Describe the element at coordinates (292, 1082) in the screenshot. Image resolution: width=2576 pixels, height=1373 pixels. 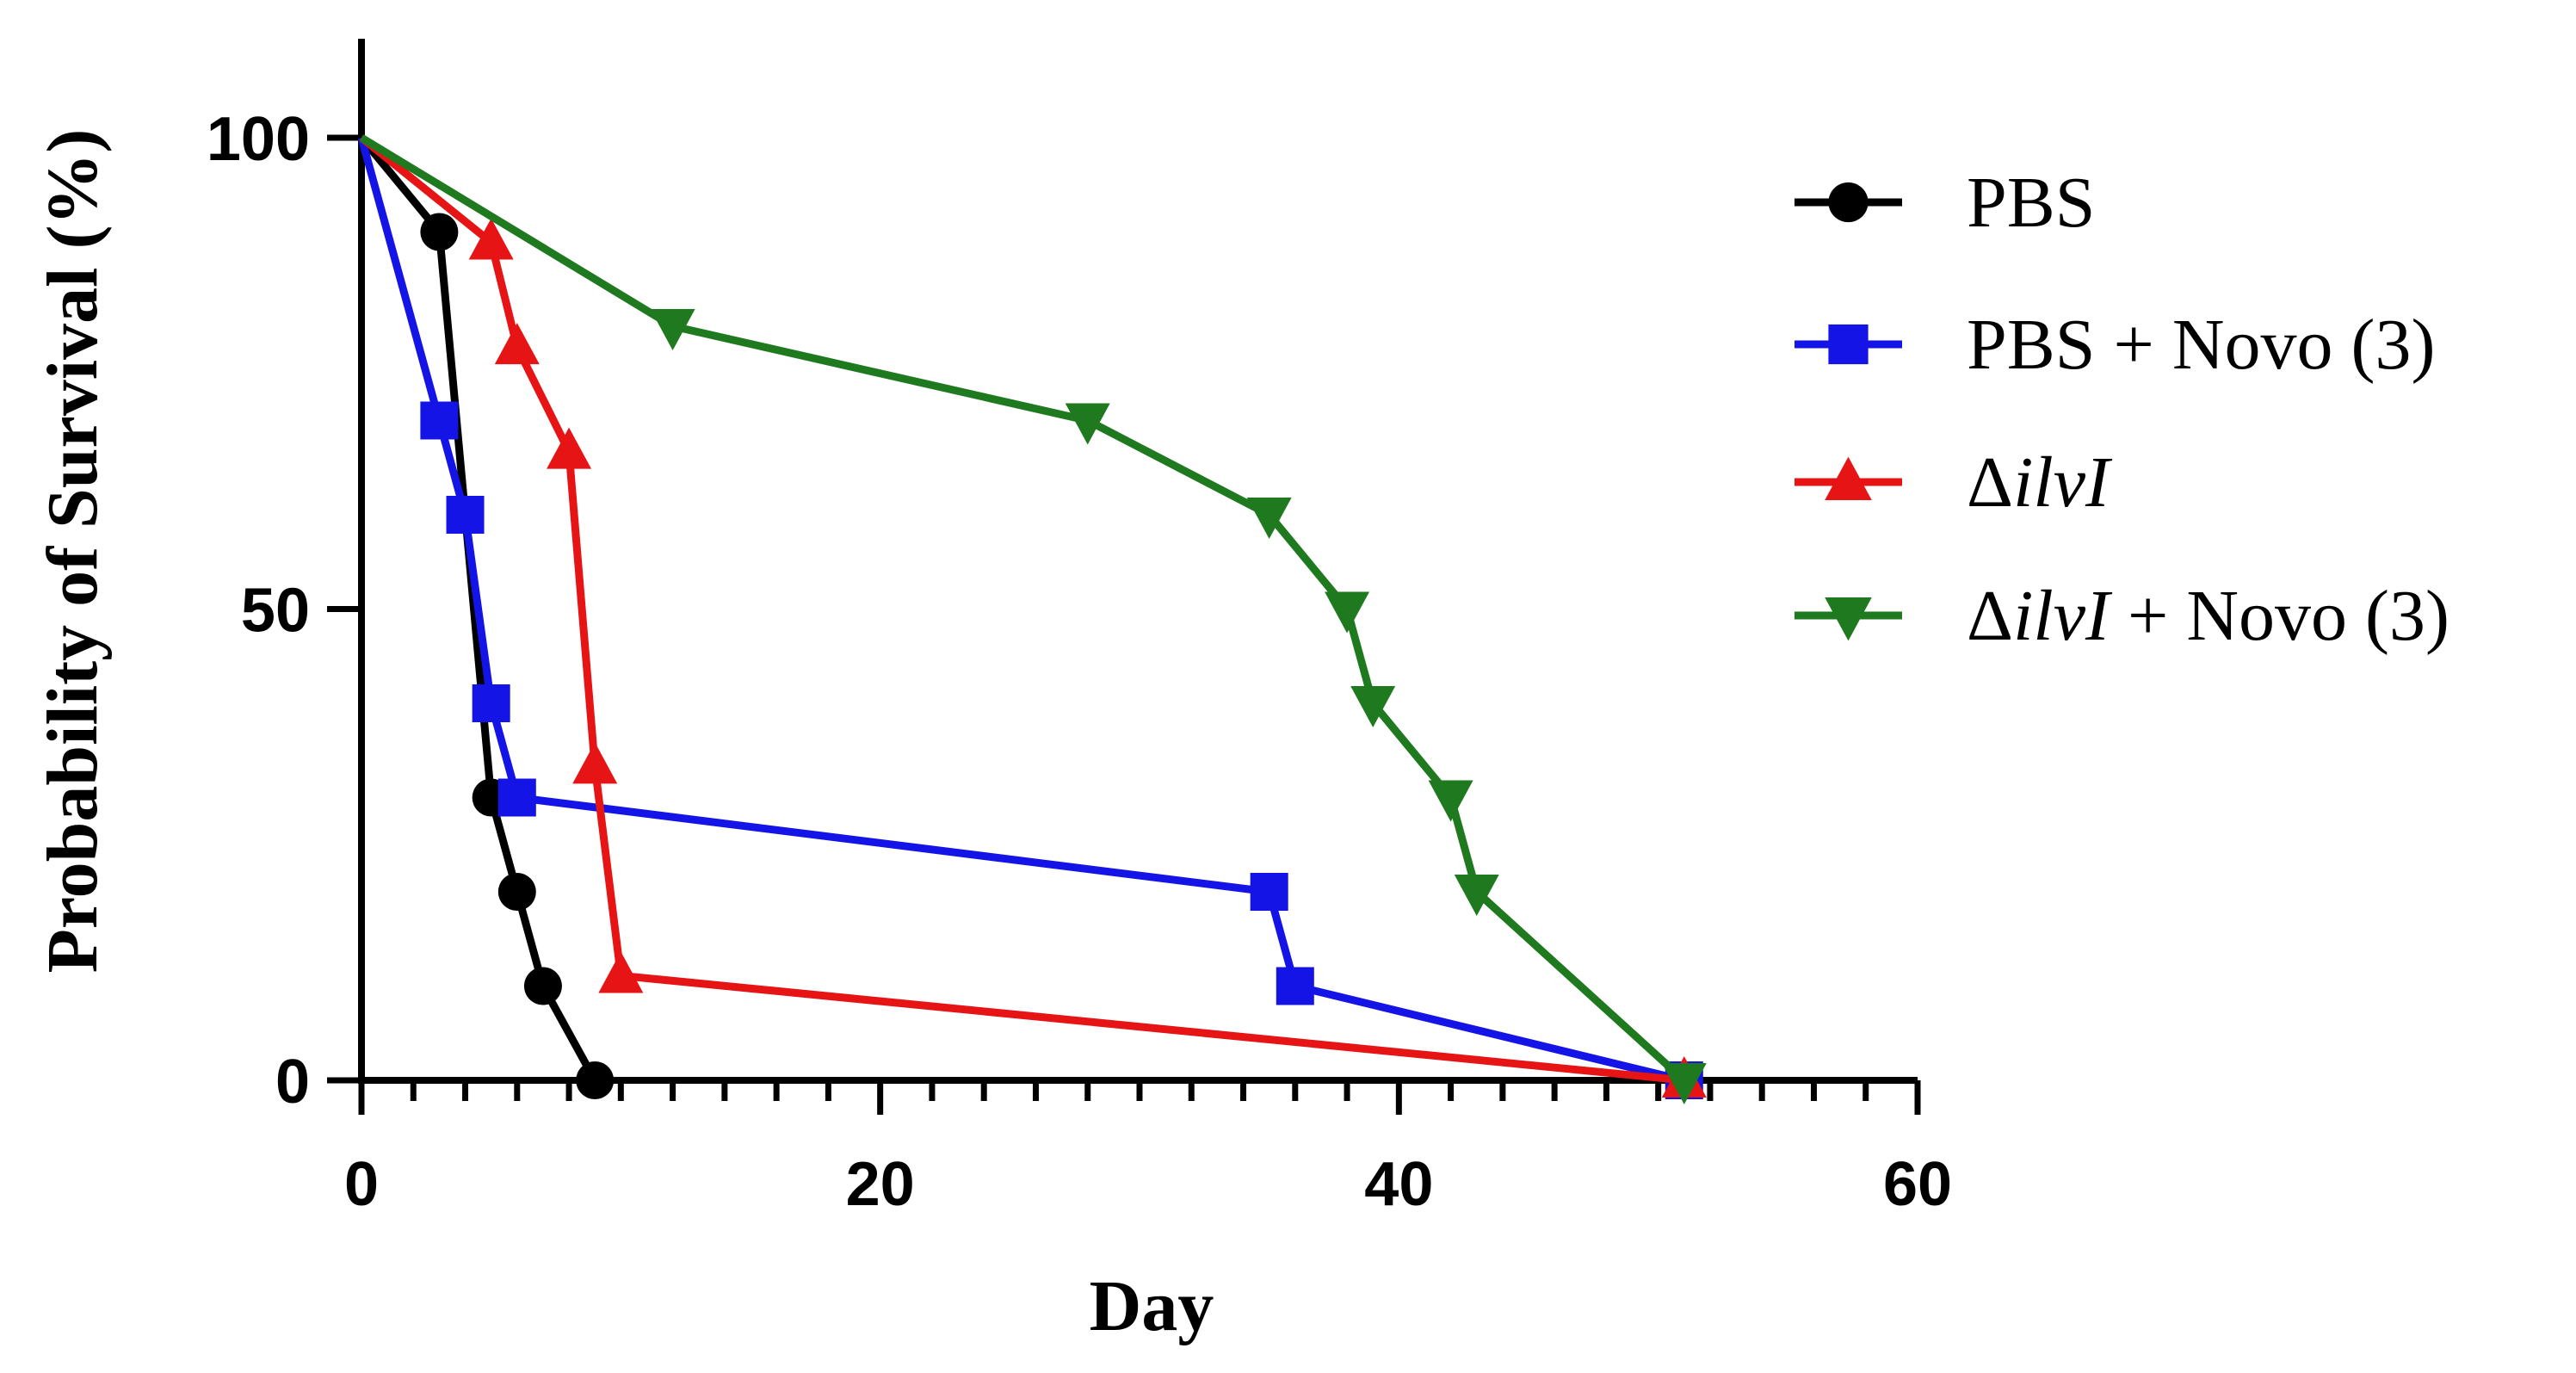
I see `y-tick-label: 0` at that location.